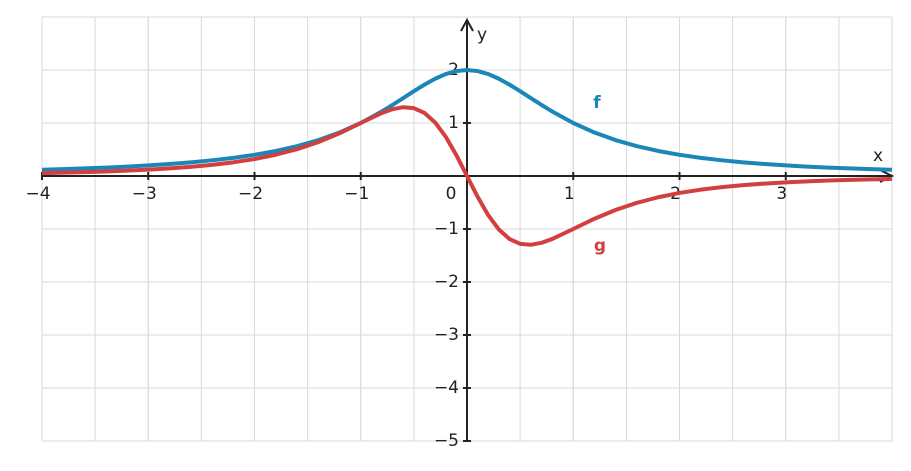  What do you see at coordinates (600, 246) in the screenshot?
I see `curve-label: g` at bounding box center [600, 246].